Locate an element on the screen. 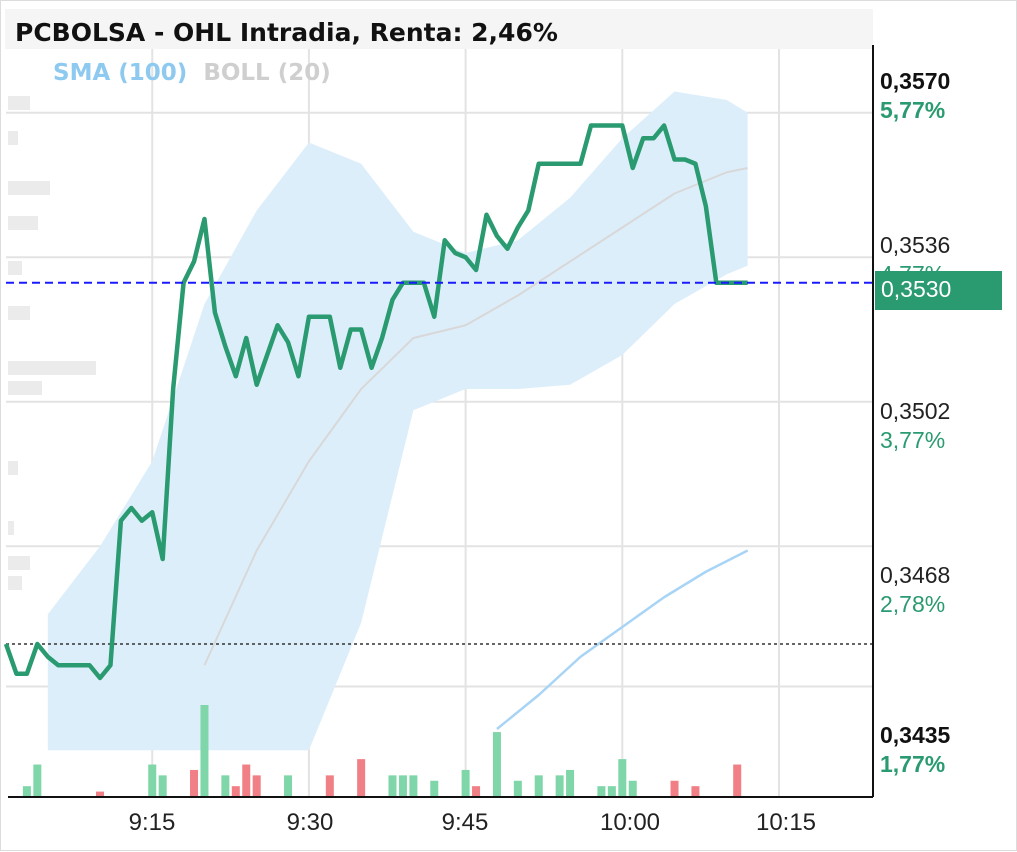 The height and width of the screenshot is (852, 1017). sma-line is located at coordinates (622, 639).